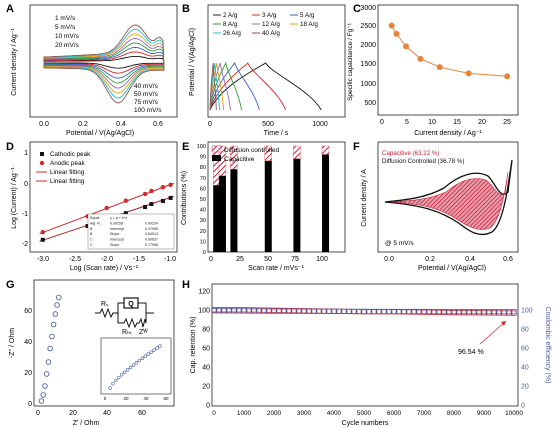  What do you see at coordinates (410, 153) in the screenshot?
I see `label-capacitive-f: Capacitive (63.22 %)` at bounding box center [410, 153].